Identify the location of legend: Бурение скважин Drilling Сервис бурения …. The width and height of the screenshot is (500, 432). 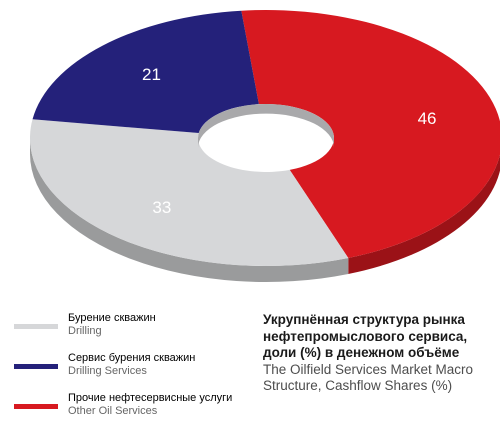
(134, 372).